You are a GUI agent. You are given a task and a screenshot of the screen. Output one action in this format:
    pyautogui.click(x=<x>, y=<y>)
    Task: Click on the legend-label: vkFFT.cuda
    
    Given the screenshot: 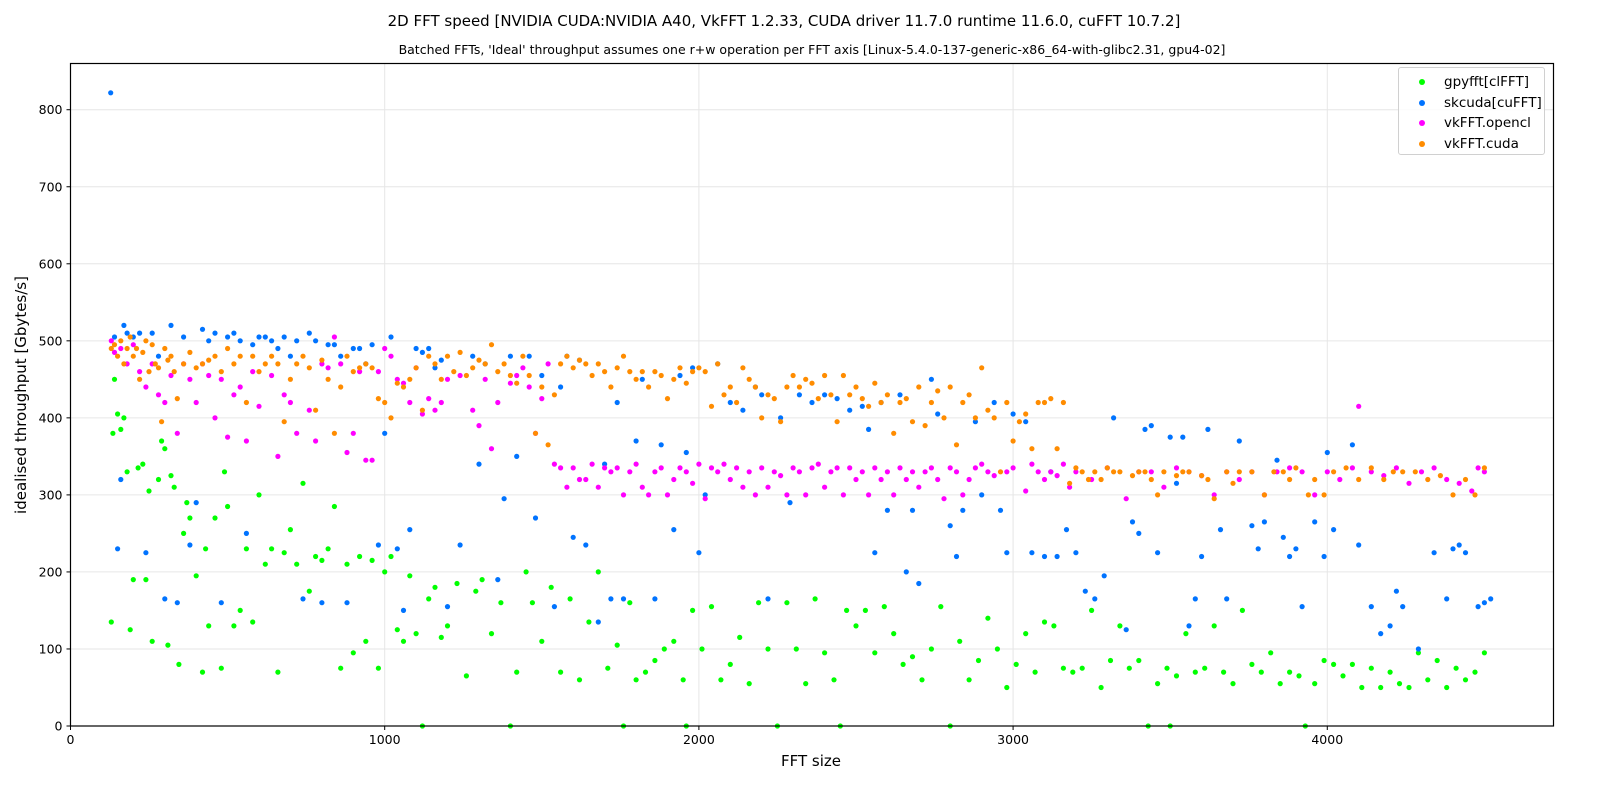 What is the action you would take?
    pyautogui.click(x=1481, y=143)
    